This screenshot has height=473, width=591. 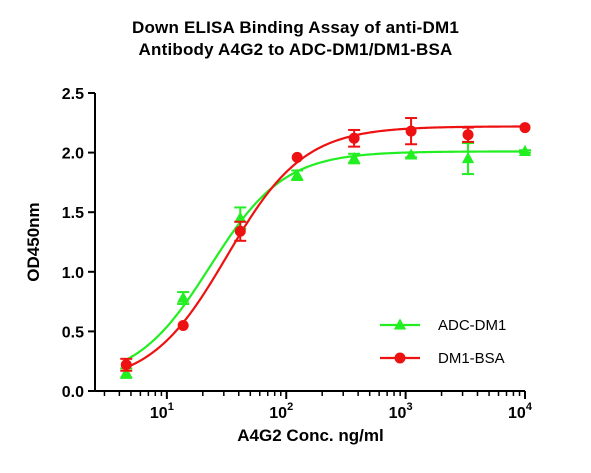 What do you see at coordinates (290, 407) in the screenshot?
I see `x-tick-exponent: 2` at bounding box center [290, 407].